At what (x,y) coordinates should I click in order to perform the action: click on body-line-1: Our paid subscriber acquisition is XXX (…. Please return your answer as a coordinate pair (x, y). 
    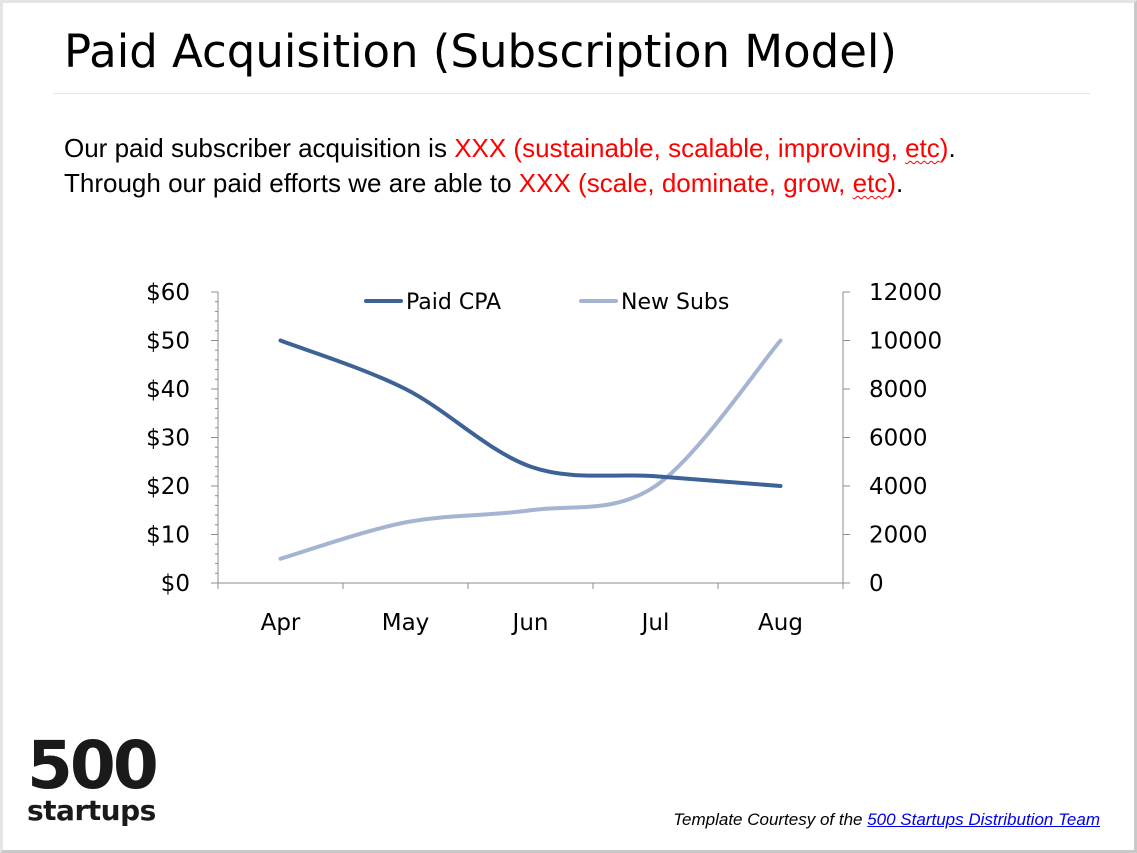
    Looking at the image, I should click on (510, 148).